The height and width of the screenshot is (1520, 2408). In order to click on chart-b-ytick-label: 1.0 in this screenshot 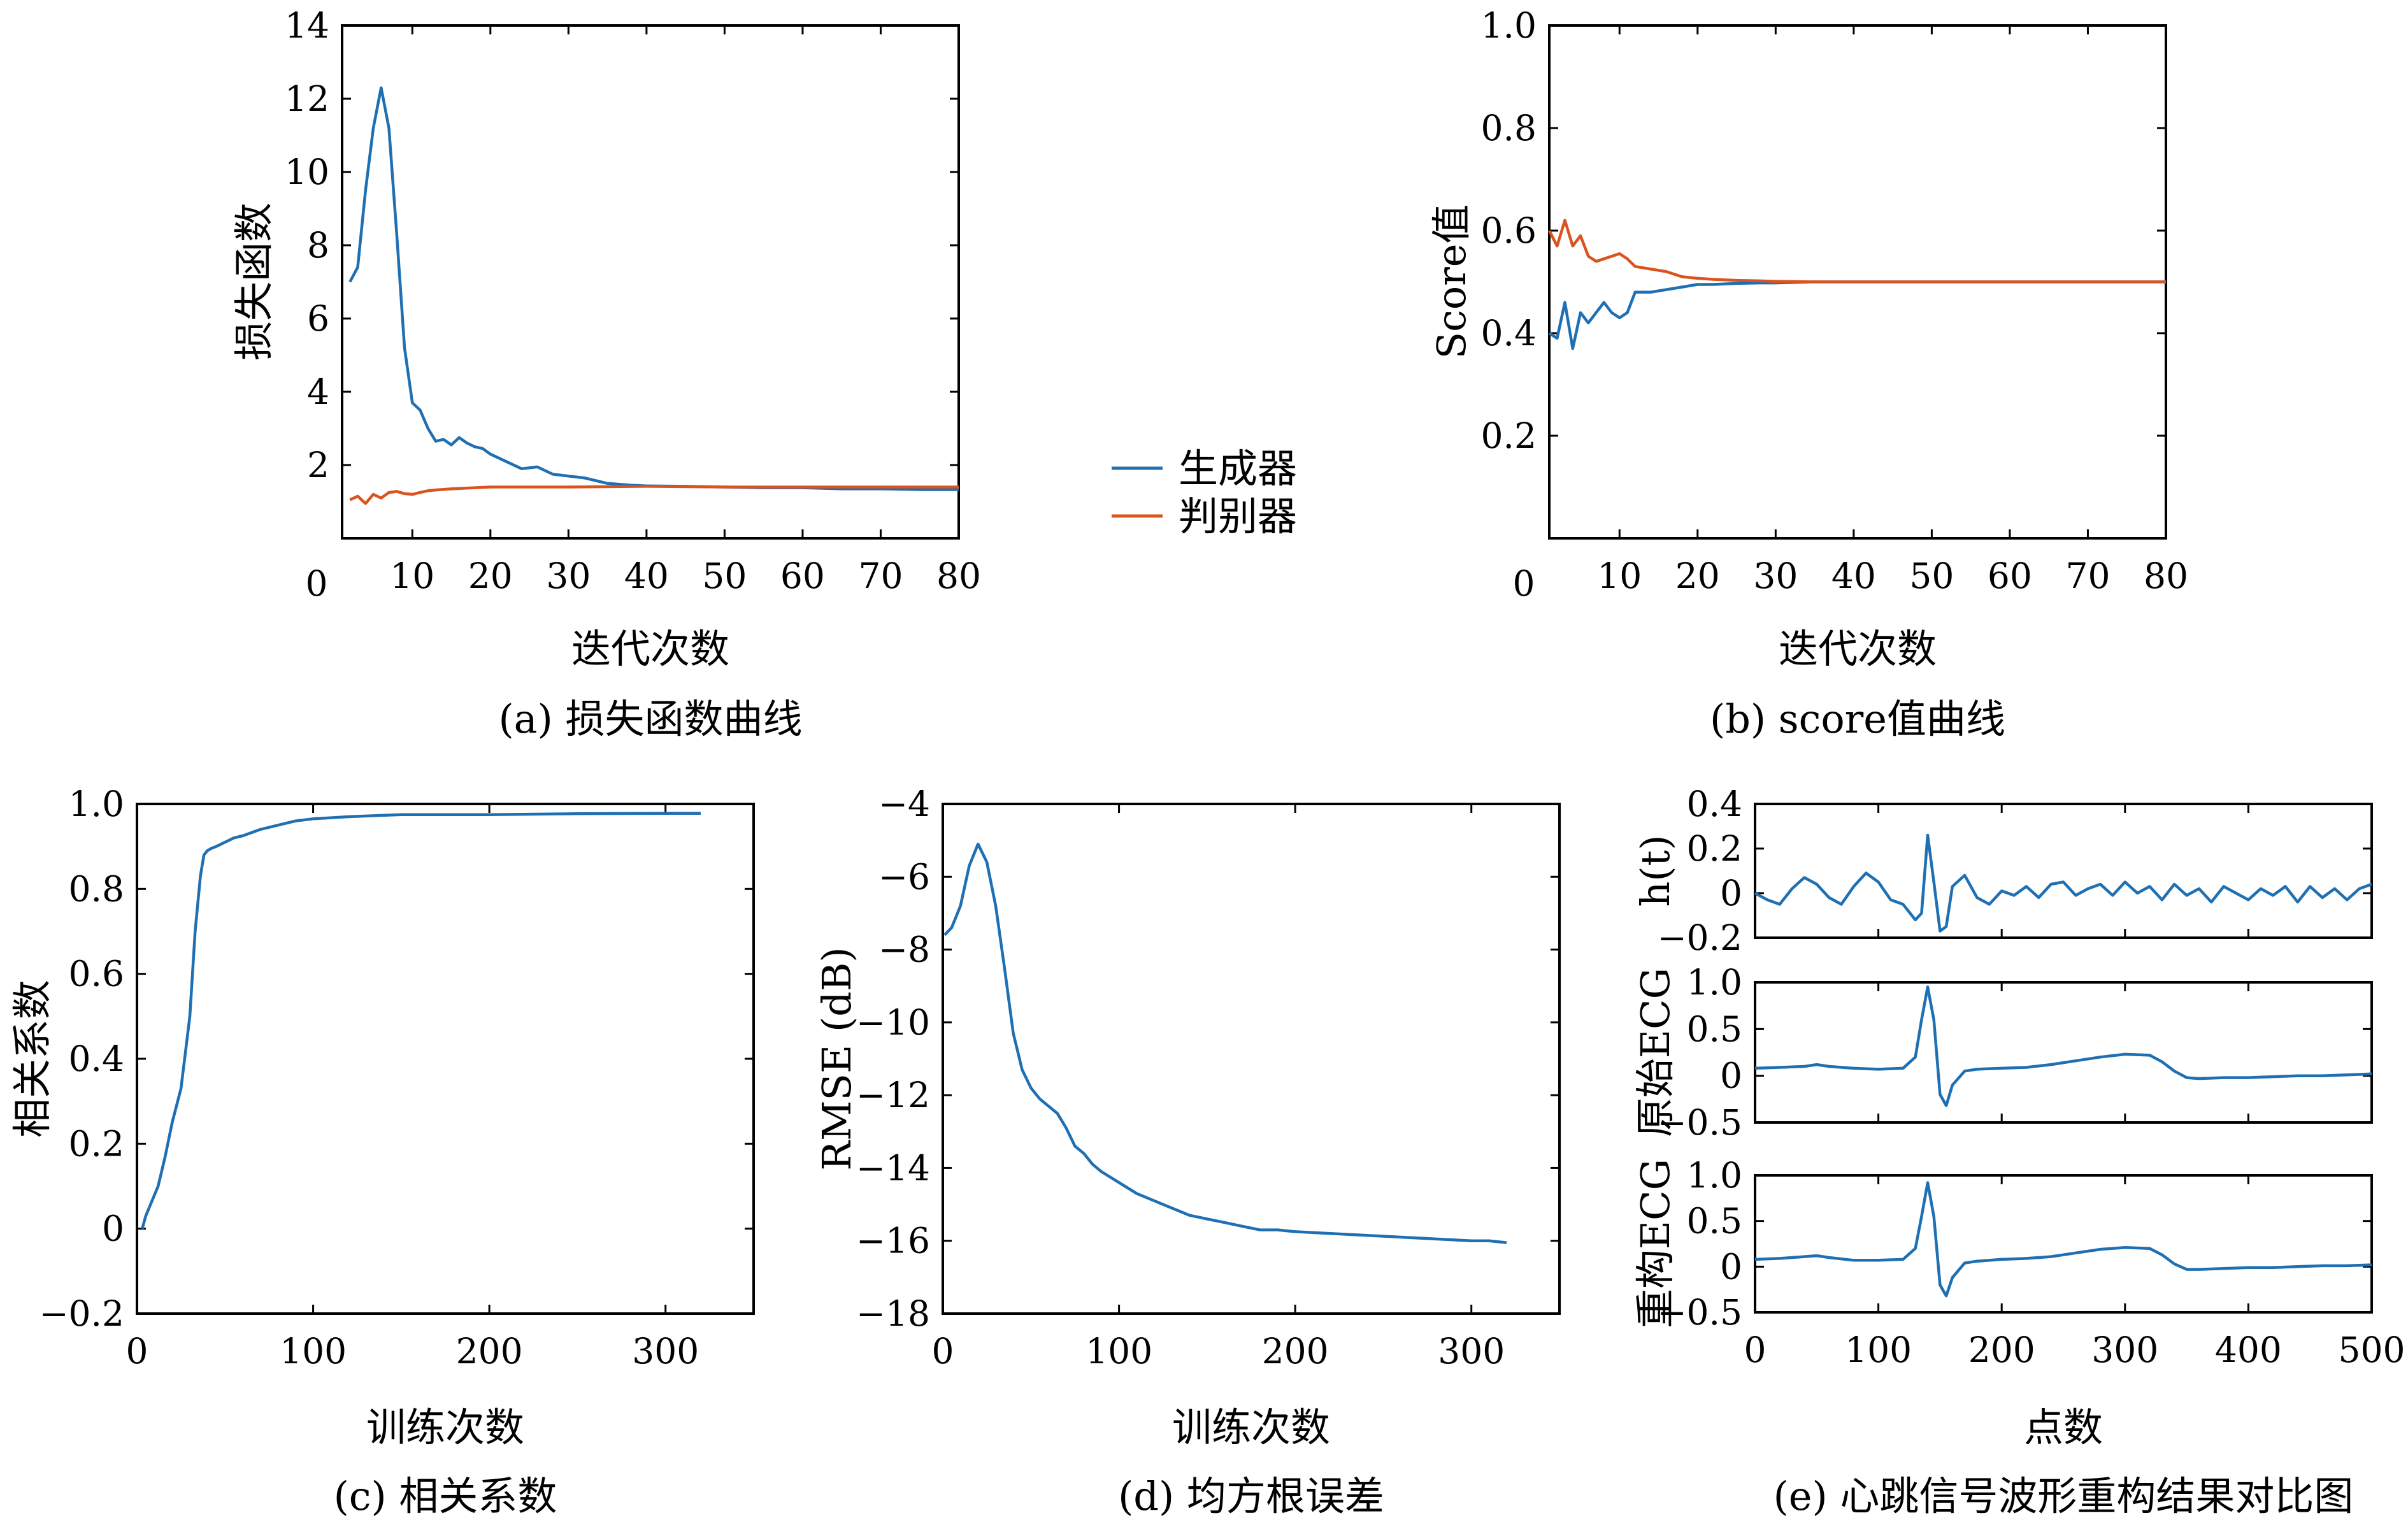, I will do `click(1509, 25)`.